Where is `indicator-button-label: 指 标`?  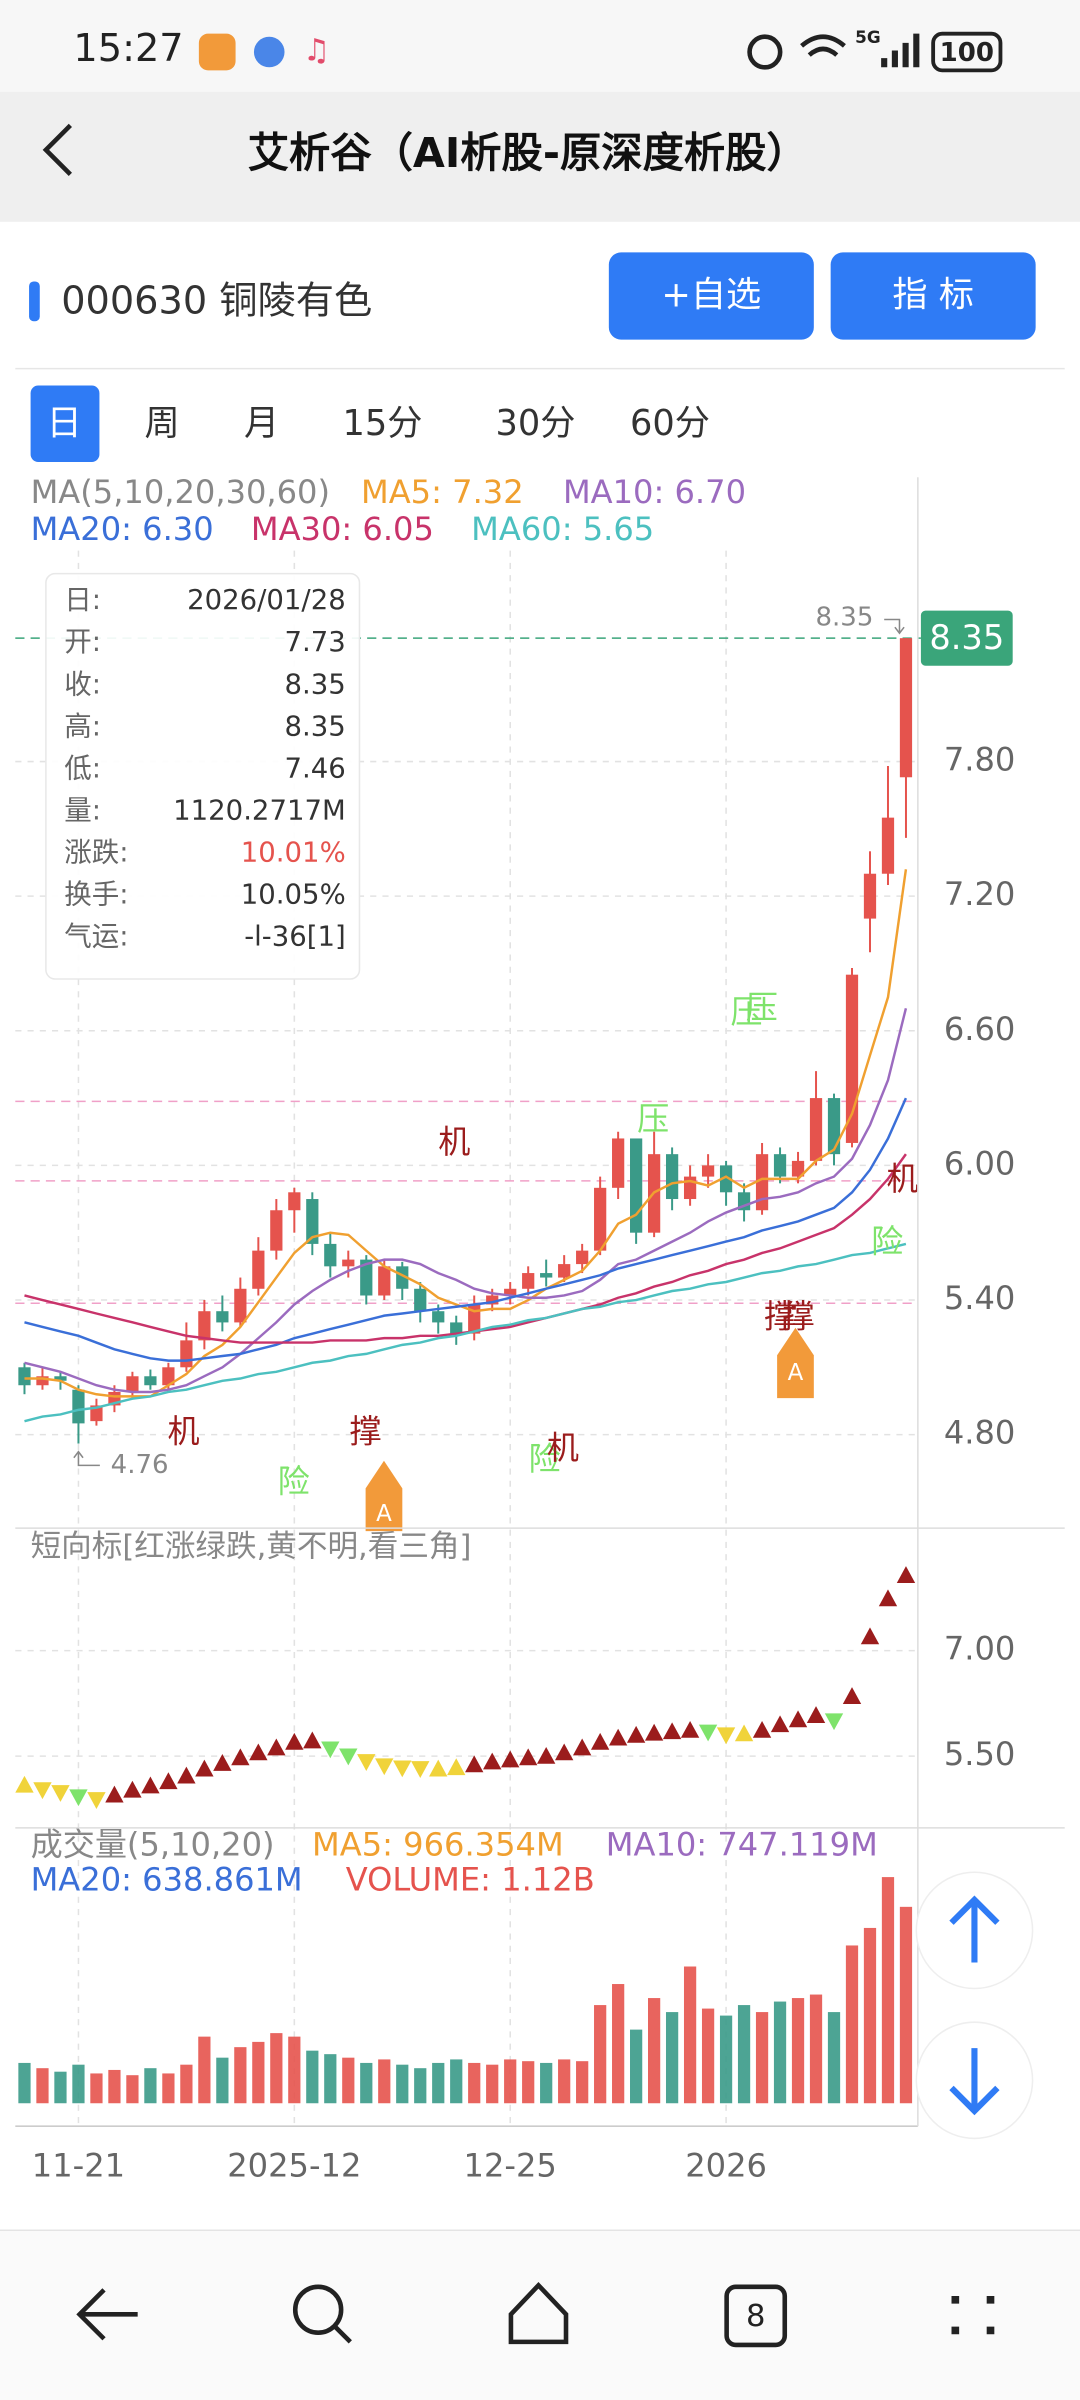
indicator-button-label: 指 标 is located at coordinates (933, 295).